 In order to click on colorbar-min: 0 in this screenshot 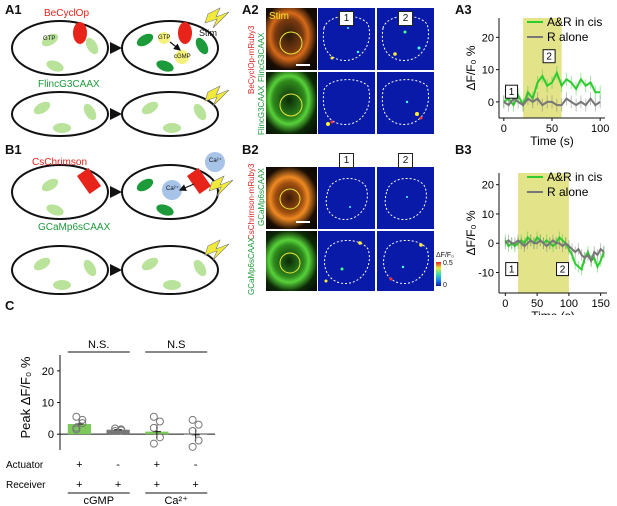, I will do `click(445, 285)`.